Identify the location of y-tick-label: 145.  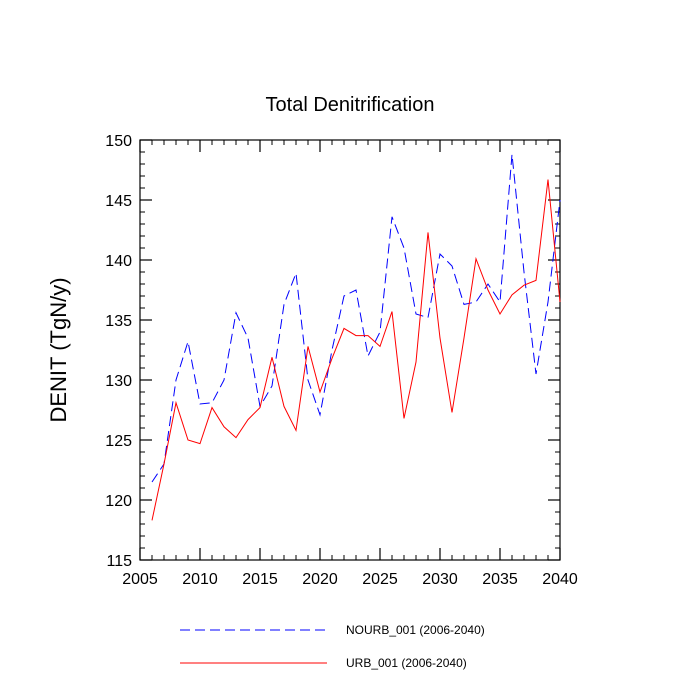
(118, 201).